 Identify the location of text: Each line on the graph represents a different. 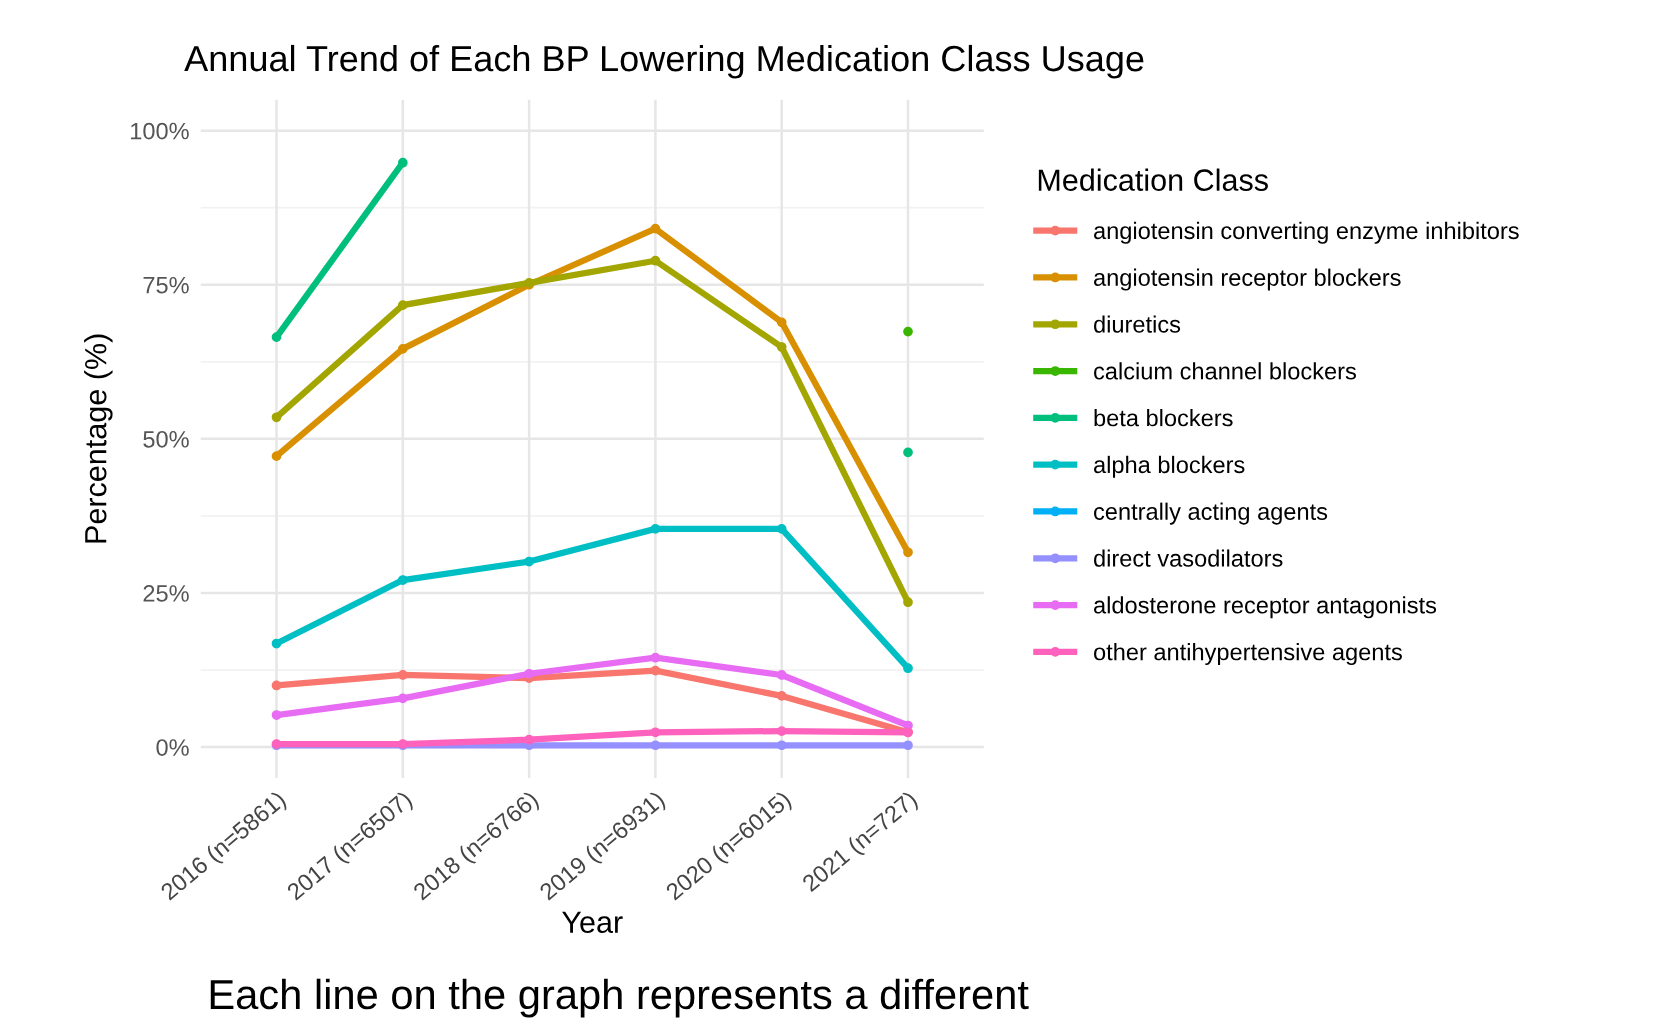
(619, 998).